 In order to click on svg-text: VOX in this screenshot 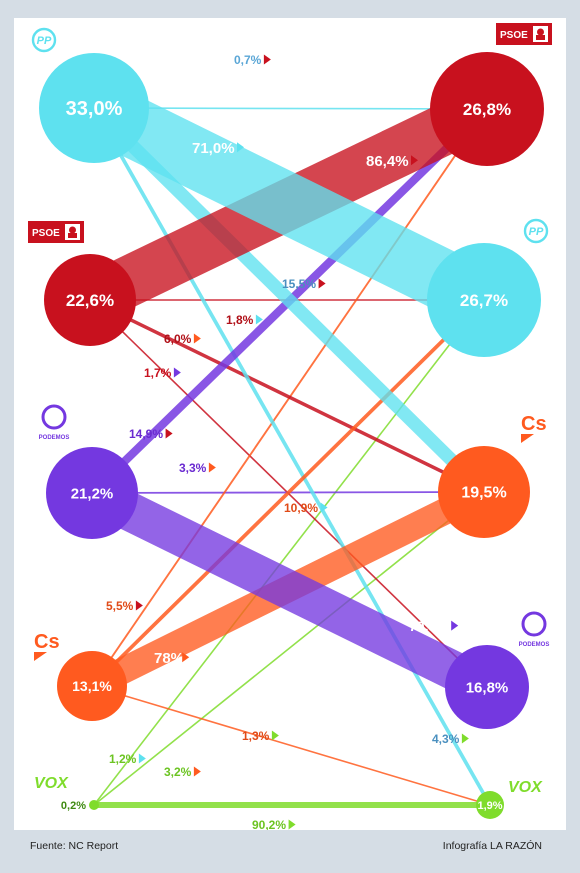, I will do `click(525, 787)`.